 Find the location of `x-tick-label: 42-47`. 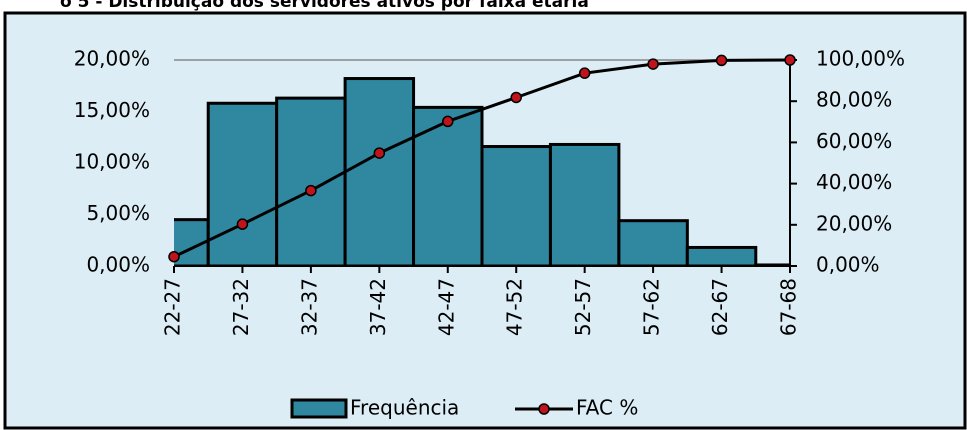

x-tick-label: 42-47 is located at coordinates (446, 307).